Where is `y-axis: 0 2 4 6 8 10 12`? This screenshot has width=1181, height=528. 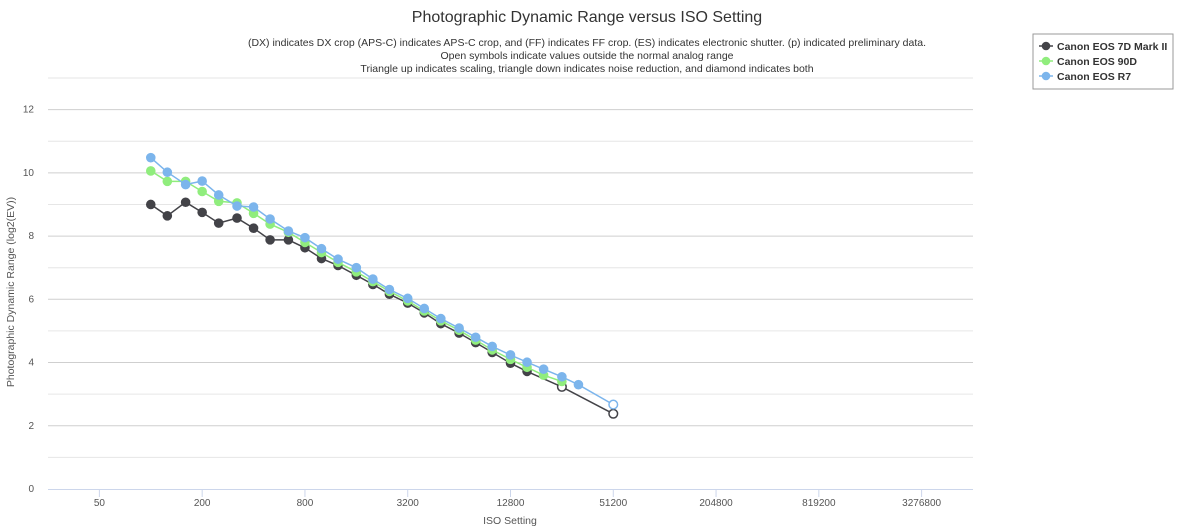
y-axis: 0 2 4 6 8 10 12 is located at coordinates (29, 300).